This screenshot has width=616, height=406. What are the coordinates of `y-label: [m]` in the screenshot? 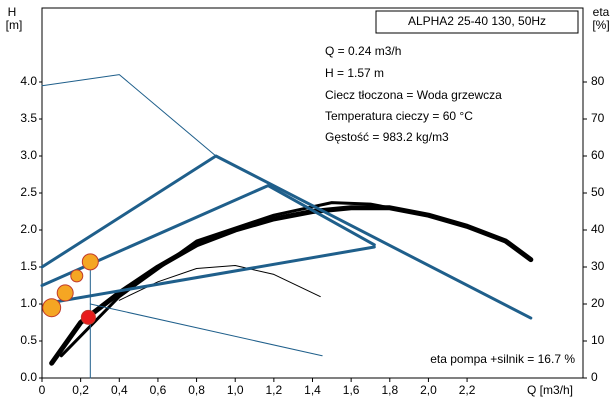 It's located at (14, 25).